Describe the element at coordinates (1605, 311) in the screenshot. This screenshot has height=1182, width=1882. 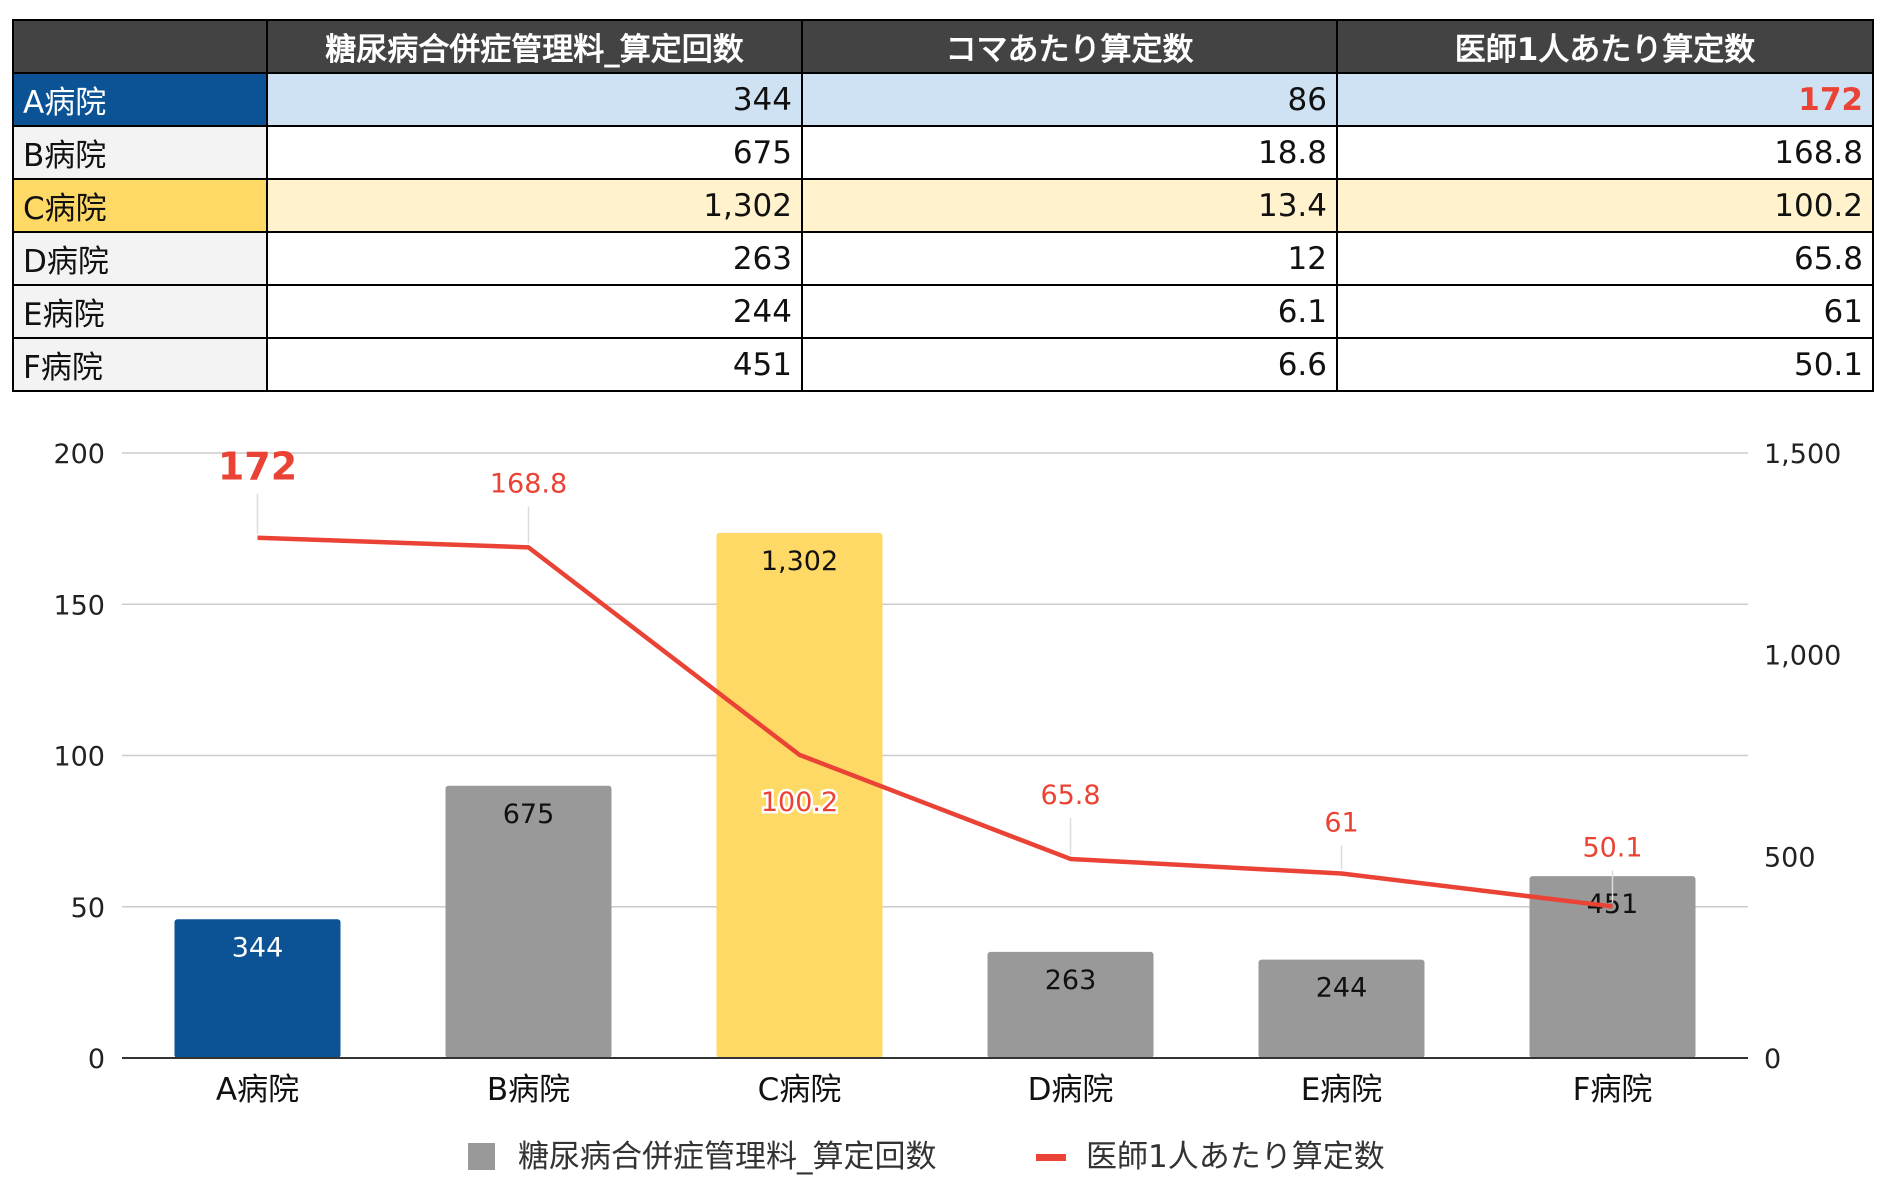
I see `cell-per-doctor: 61` at that location.